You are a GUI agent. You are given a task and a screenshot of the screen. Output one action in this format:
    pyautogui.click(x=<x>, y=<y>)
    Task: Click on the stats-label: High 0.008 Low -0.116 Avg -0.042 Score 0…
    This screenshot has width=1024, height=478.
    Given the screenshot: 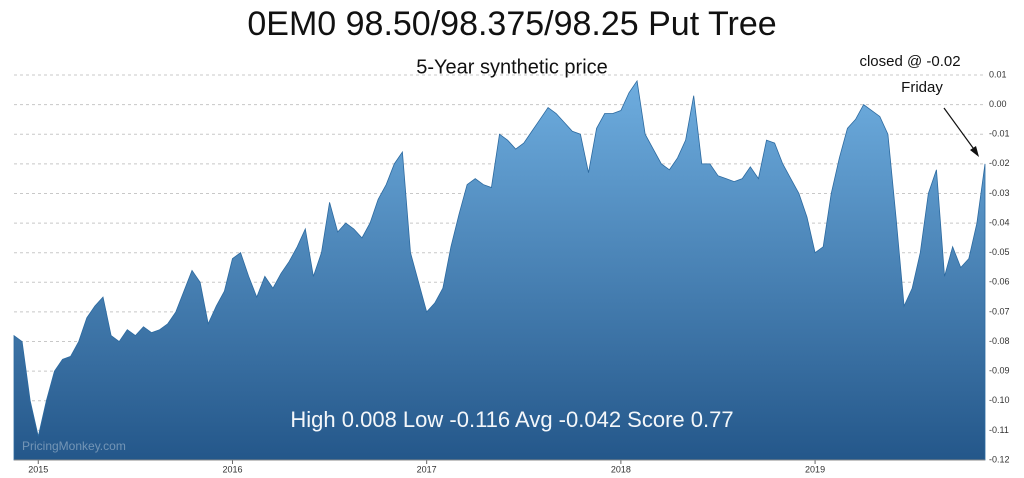 What is the action you would take?
    pyautogui.click(x=511, y=419)
    